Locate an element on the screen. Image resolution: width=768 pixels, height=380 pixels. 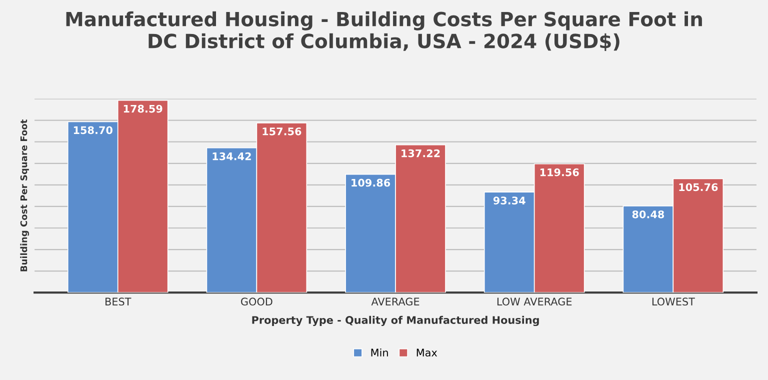
data-label: 137.22 is located at coordinates (421, 153).